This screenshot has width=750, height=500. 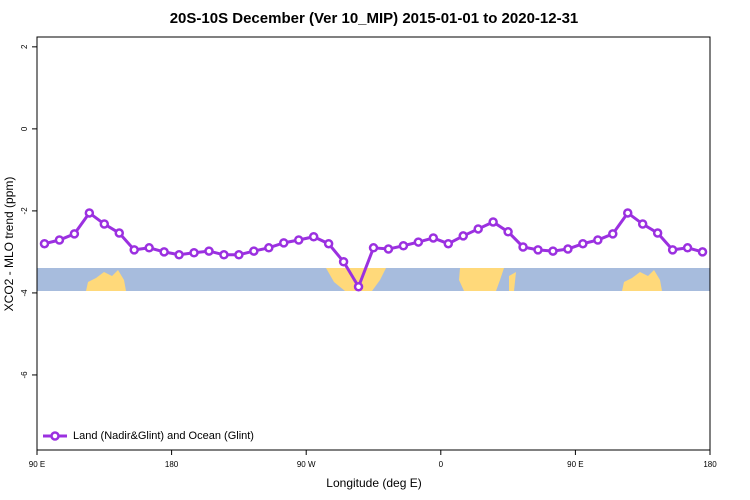 What do you see at coordinates (24, 375) in the screenshot?
I see `y-tick-label: -6` at bounding box center [24, 375].